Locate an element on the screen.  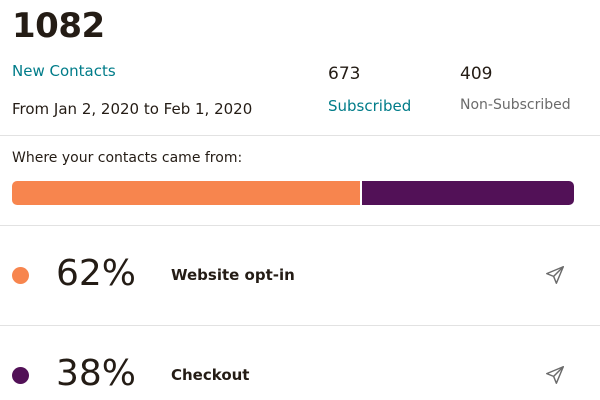
subscribed-count: 673 is located at coordinates (344, 74).